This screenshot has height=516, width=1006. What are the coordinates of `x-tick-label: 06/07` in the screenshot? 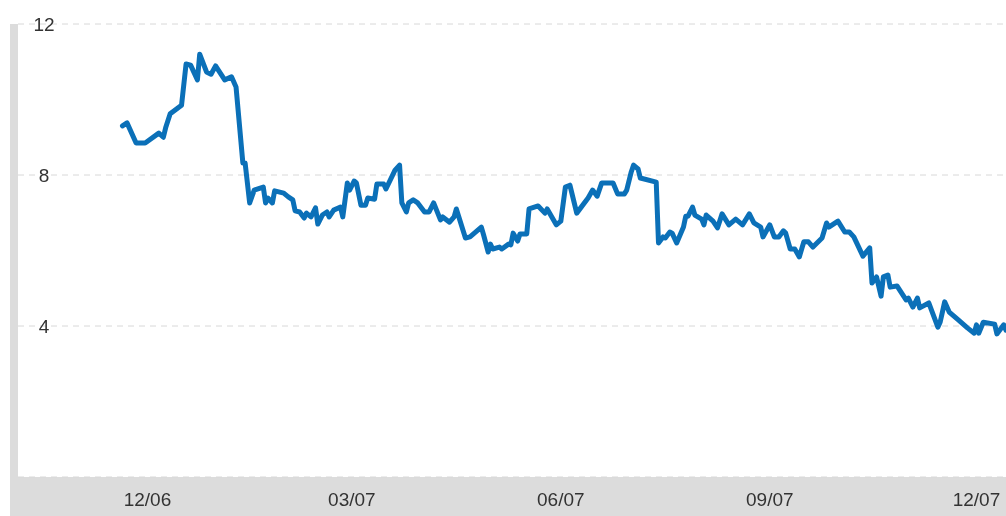 It's located at (561, 500).